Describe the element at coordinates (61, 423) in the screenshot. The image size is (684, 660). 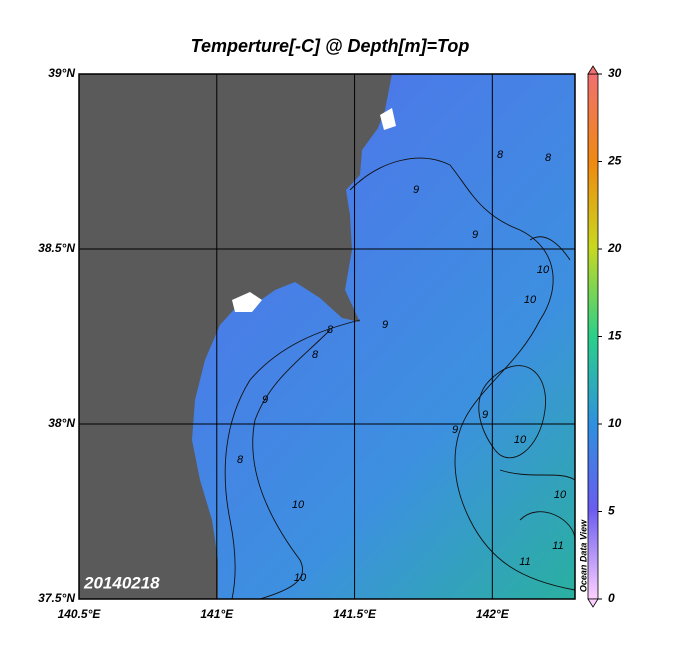
I see `lat-tick-label: 38°N` at that location.